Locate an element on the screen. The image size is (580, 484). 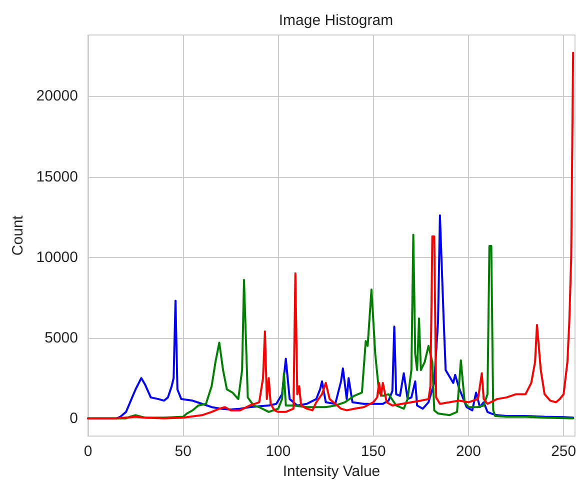
y-axis-title: Count is located at coordinates (17, 235).